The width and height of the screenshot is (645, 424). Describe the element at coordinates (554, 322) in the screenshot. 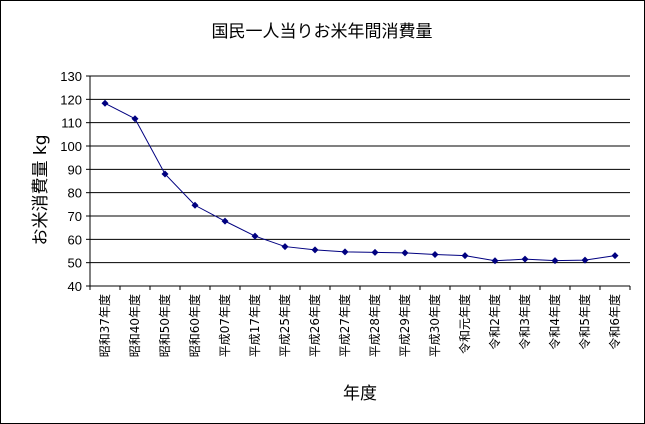

I see `x-tick-label: 令和4年度` at that location.